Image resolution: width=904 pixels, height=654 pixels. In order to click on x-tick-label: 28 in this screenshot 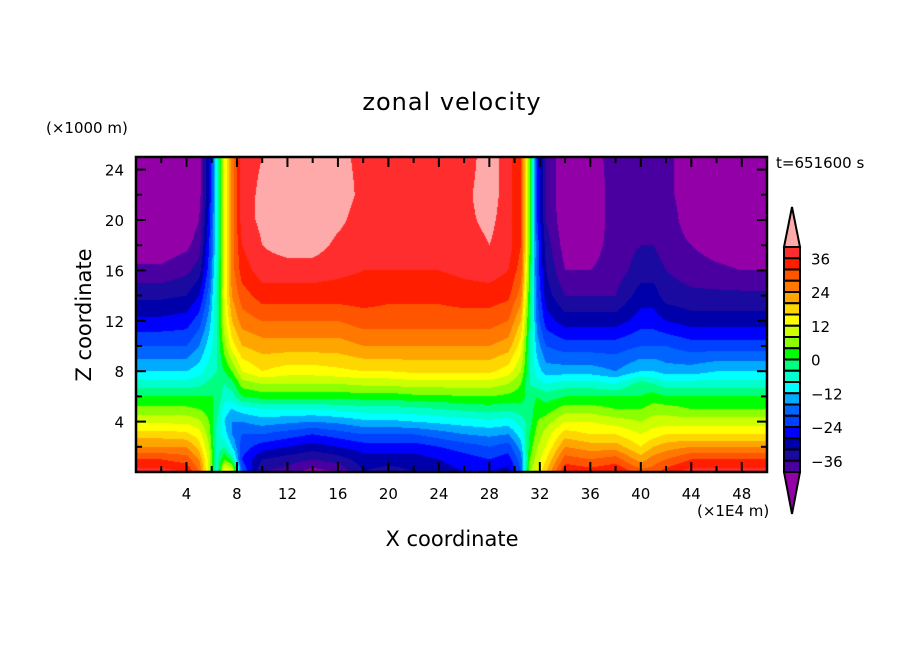, I will do `click(489, 494)`.